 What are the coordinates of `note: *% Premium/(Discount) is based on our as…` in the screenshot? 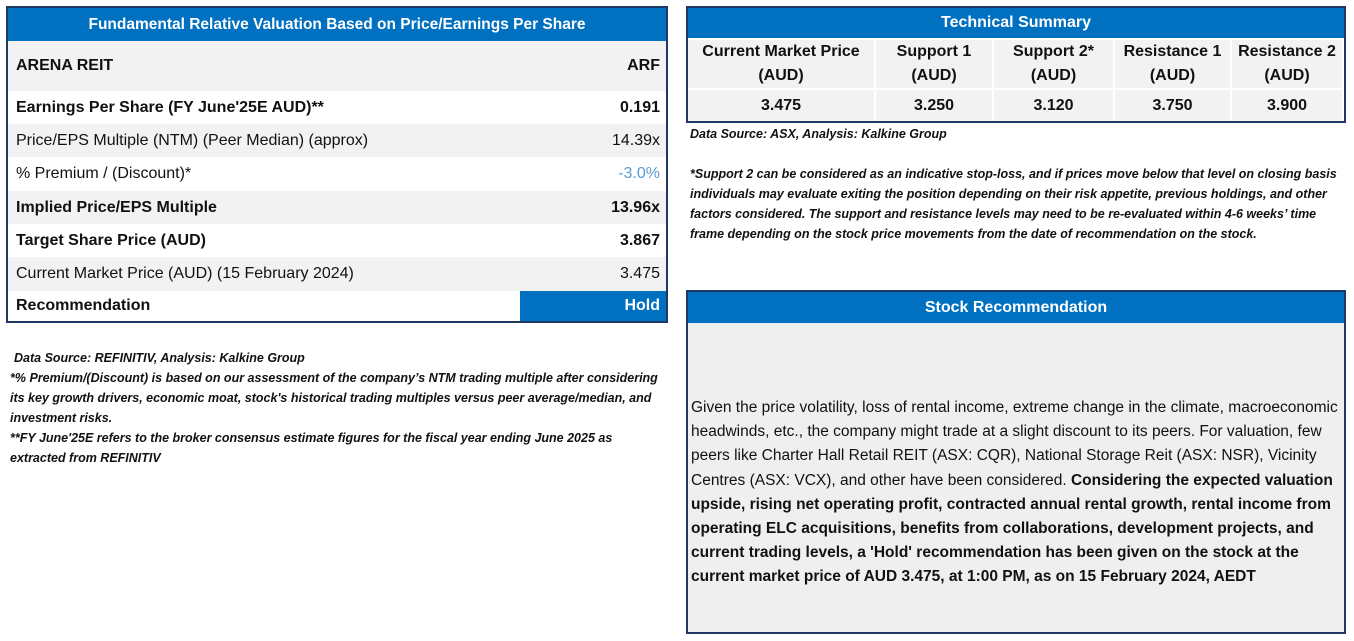 It's located at (334, 398).